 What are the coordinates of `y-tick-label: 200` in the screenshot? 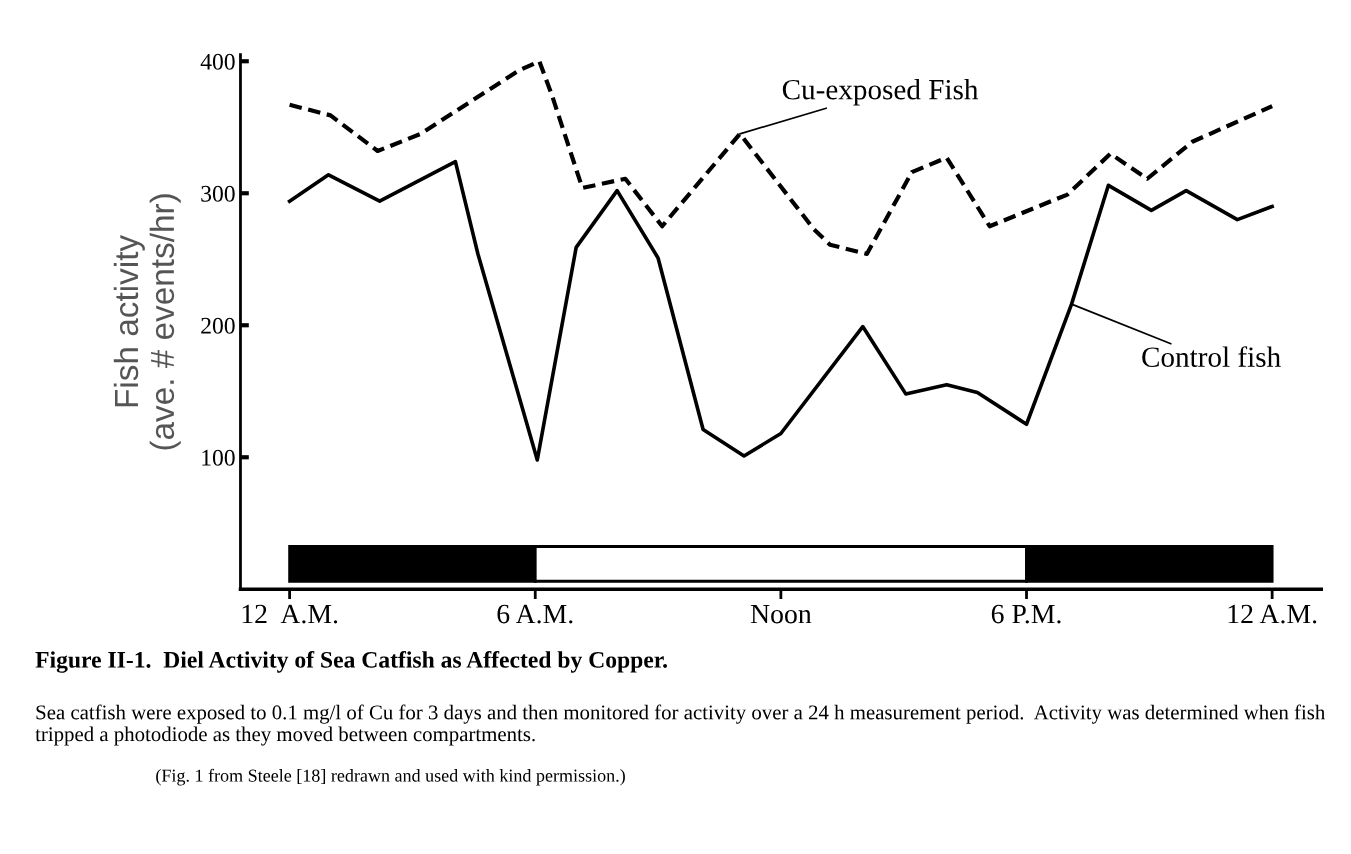 It's located at (218, 325).